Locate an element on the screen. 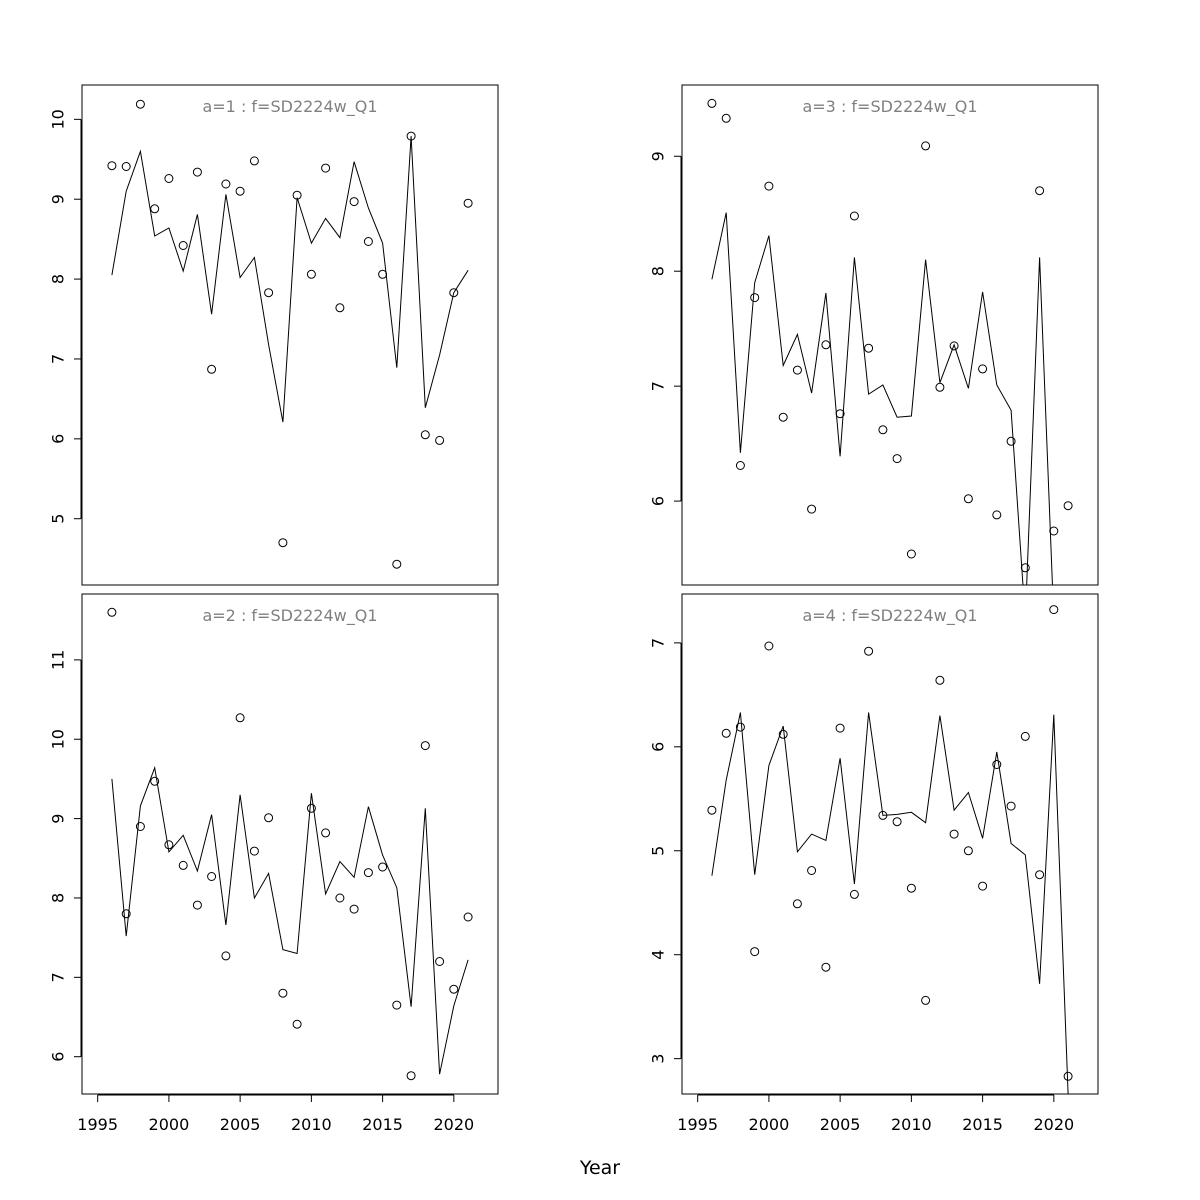 The image size is (1200, 1200). x-tick-label: 2005 is located at coordinates (840, 1124).